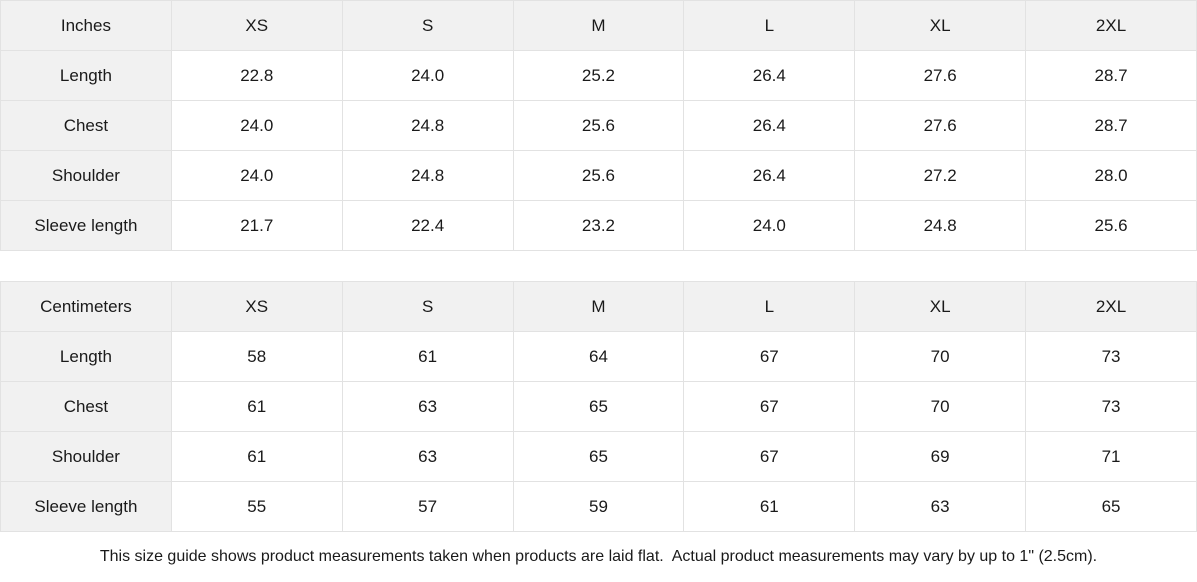  Describe the element at coordinates (940, 456) in the screenshot. I see `value-cell: 69` at that location.